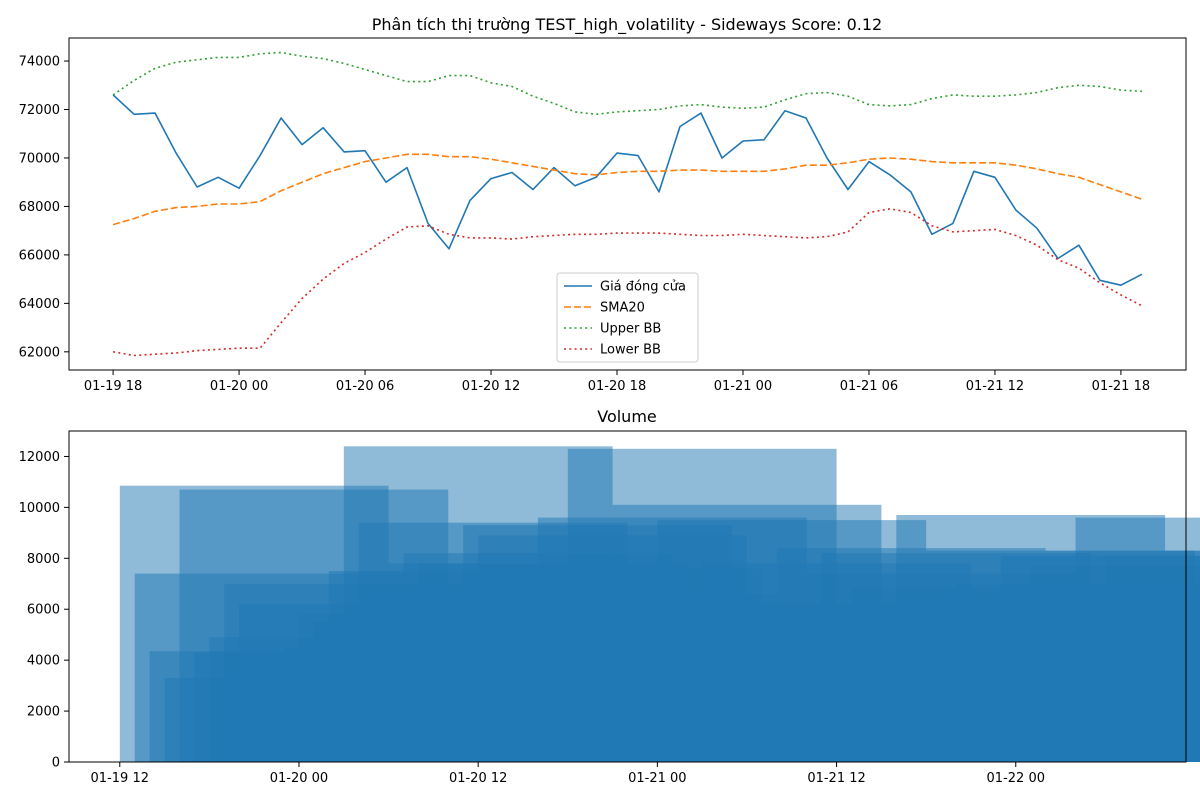  Describe the element at coordinates (627, 83) in the screenshot. I see `series-line-upper` at that location.